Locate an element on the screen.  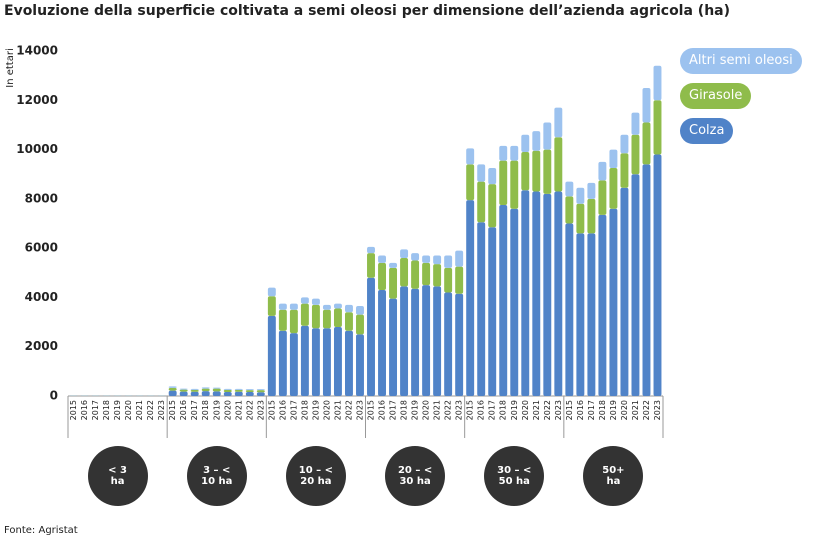
y-tick-label: 14000 is located at coordinates (37, 51).